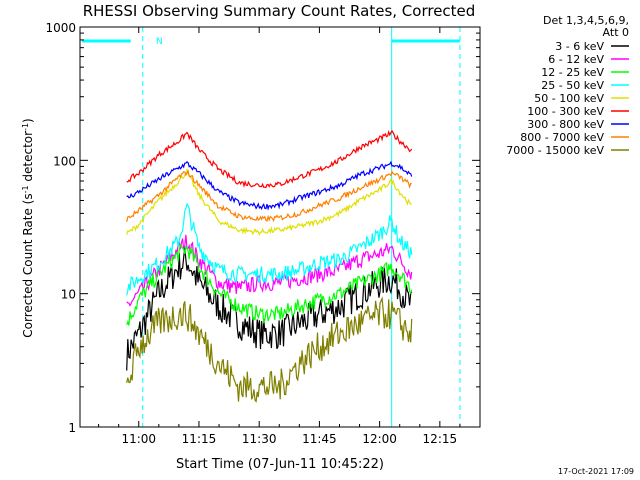  I want to click on legend-label: 50 - 100 keV, so click(569, 98).